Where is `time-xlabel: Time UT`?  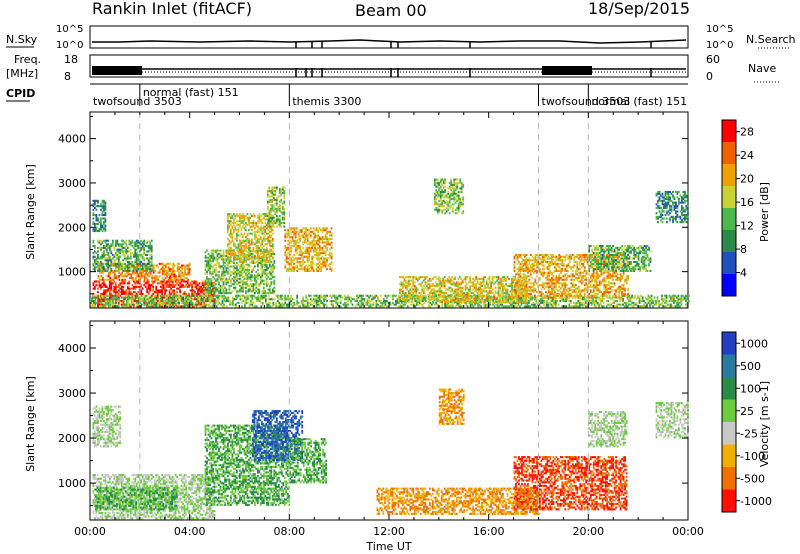
time-xlabel: Time UT is located at coordinates (388, 546).